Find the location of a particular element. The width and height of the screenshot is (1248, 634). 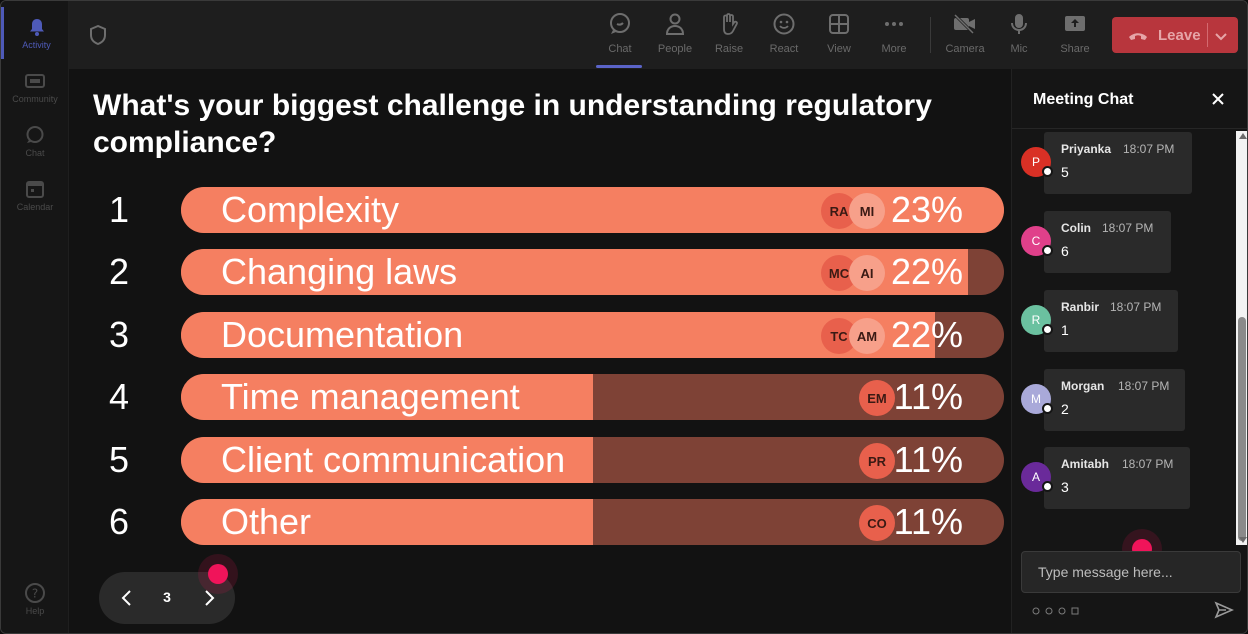

rail-item-chat: Chat is located at coordinates (35, 141).